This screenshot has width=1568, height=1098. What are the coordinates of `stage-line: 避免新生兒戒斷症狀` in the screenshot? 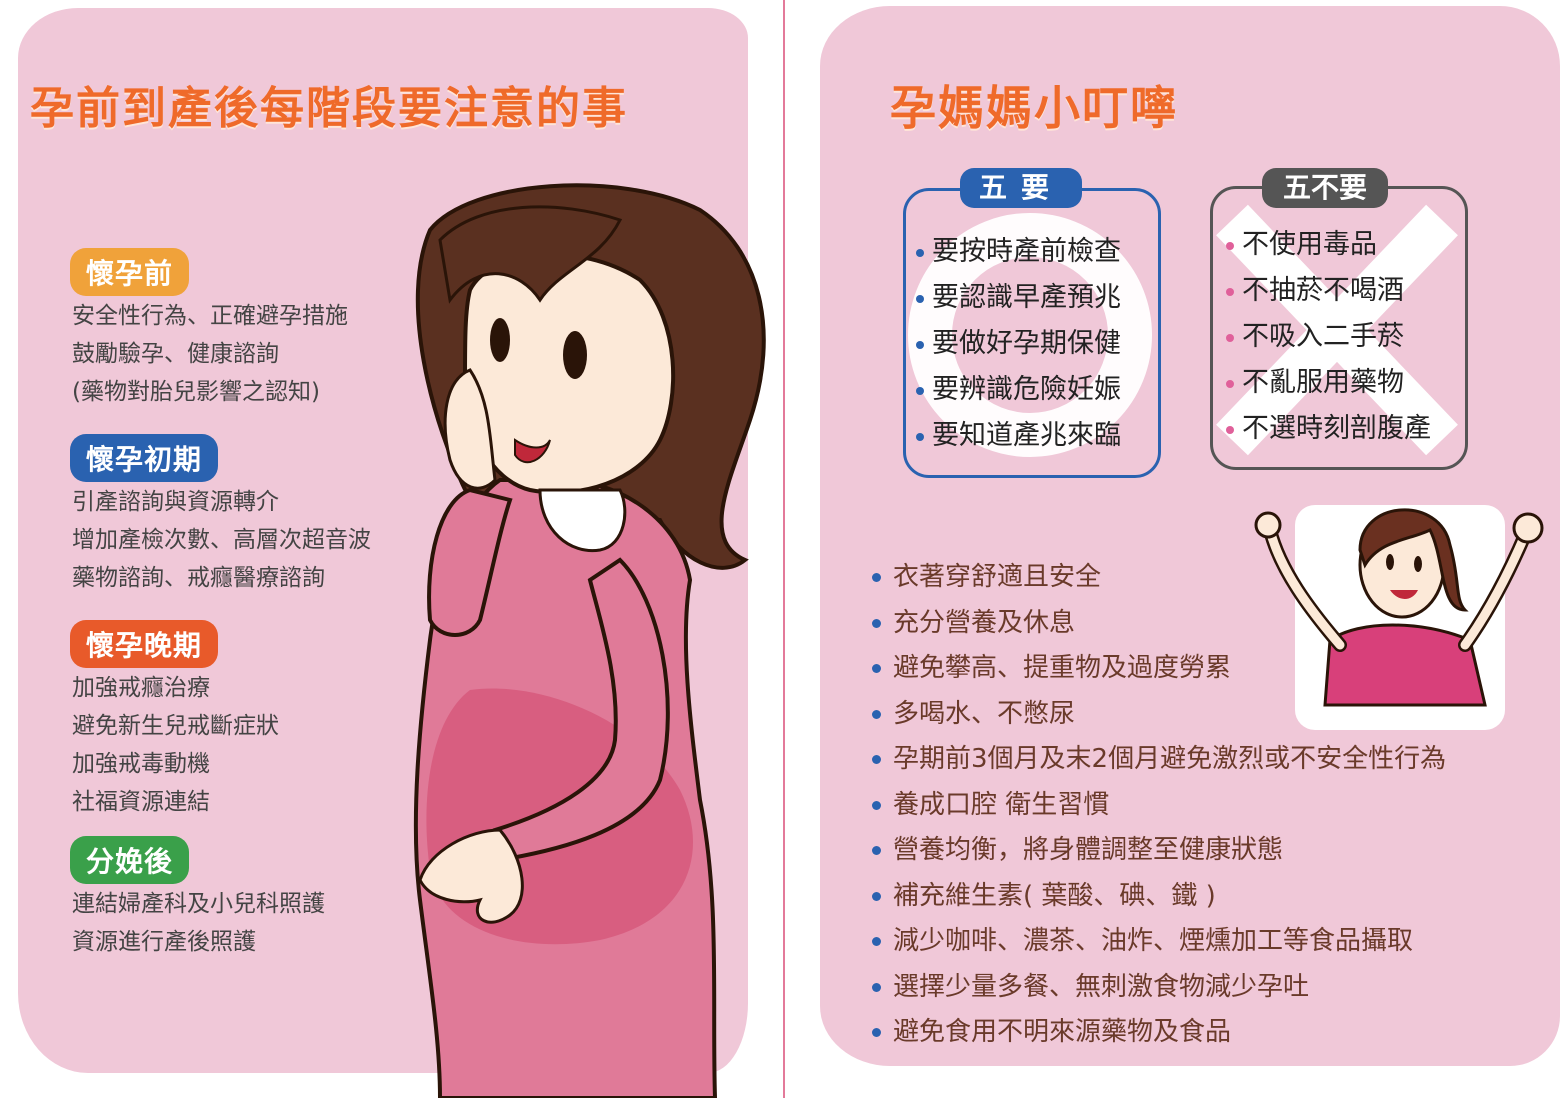 It's located at (175, 726).